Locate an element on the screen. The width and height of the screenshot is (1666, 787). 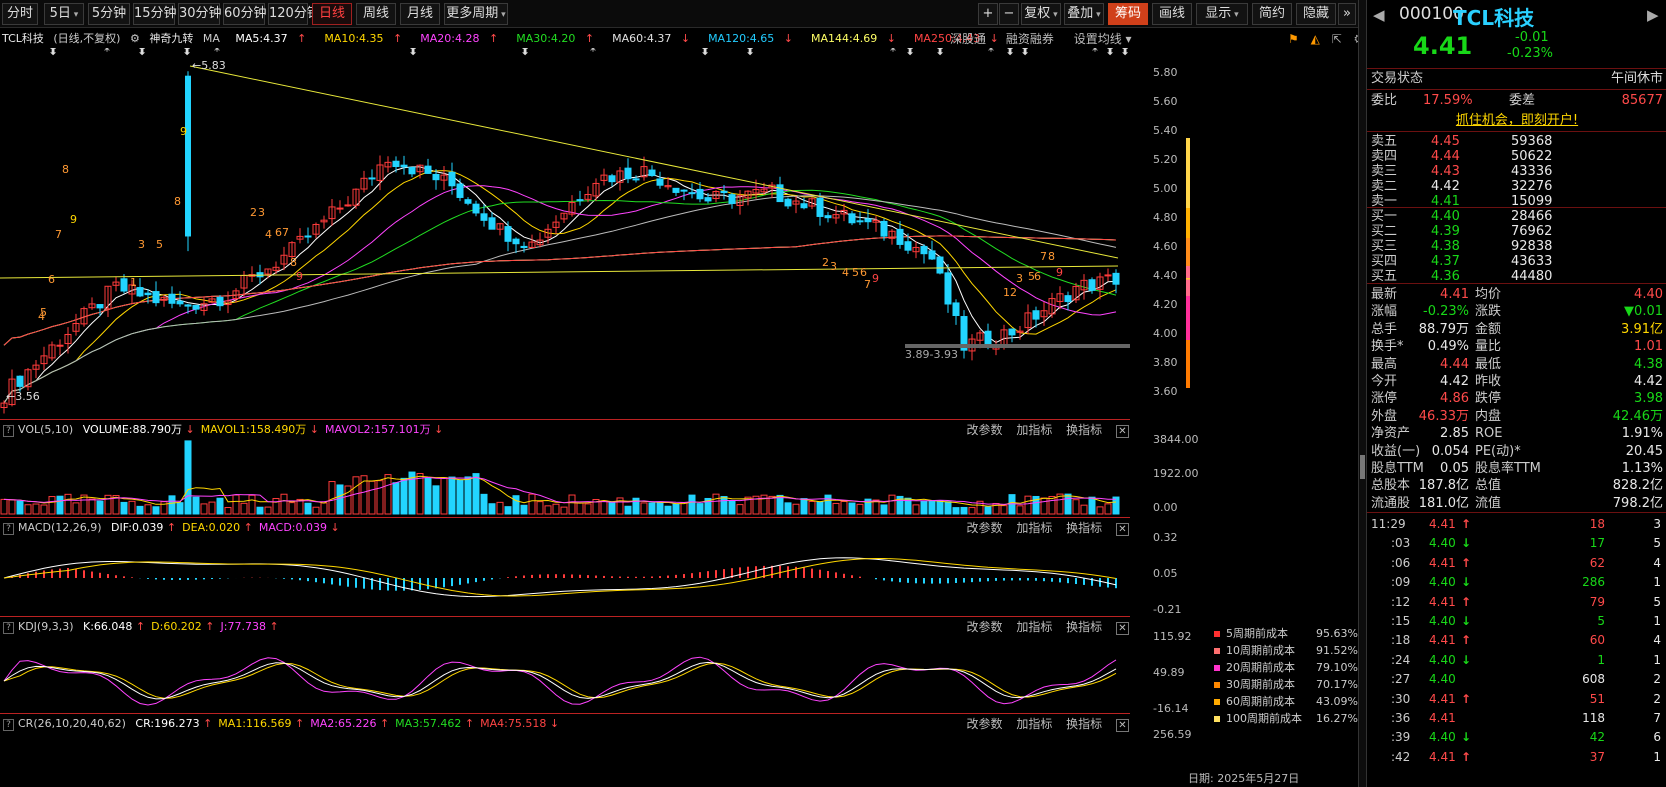
ma-settings-link: 设置均线 is located at coordinates (1097, 39).